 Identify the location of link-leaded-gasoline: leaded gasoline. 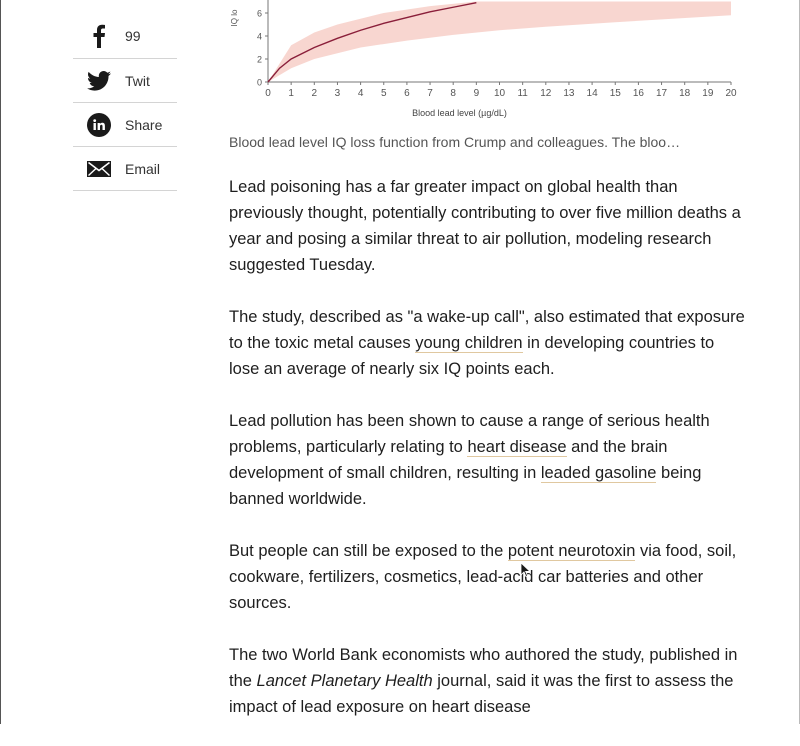
(598, 473).